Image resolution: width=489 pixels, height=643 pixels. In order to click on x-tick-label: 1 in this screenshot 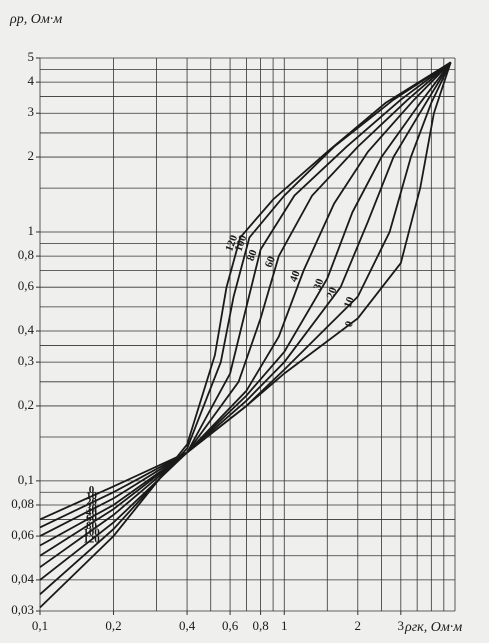, I will do `click(284, 625)`.